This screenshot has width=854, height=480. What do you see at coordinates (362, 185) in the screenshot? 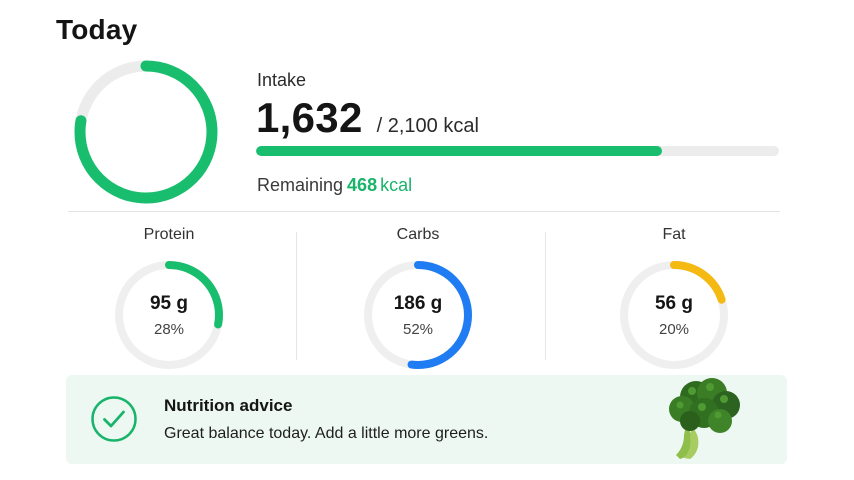
I see `remaining-value: 468` at bounding box center [362, 185].